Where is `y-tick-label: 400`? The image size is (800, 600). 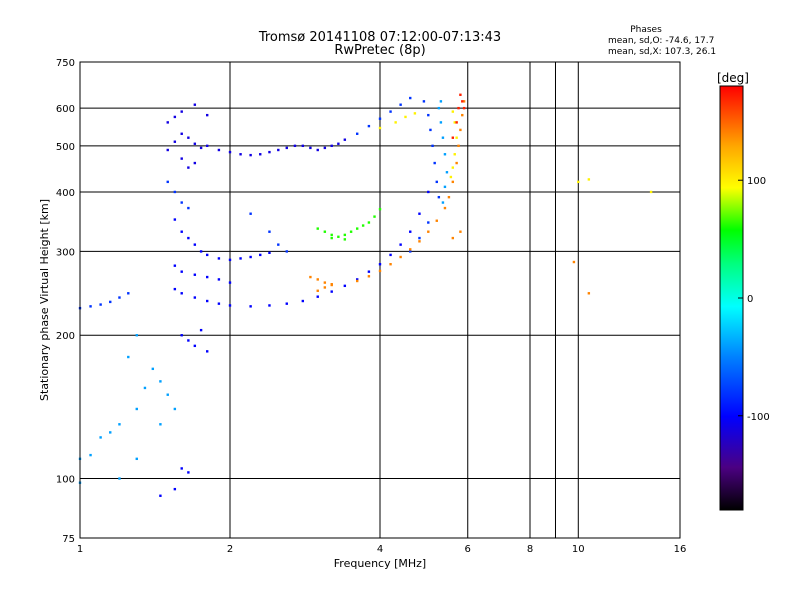
y-tick-label: 400 is located at coordinates (65, 193).